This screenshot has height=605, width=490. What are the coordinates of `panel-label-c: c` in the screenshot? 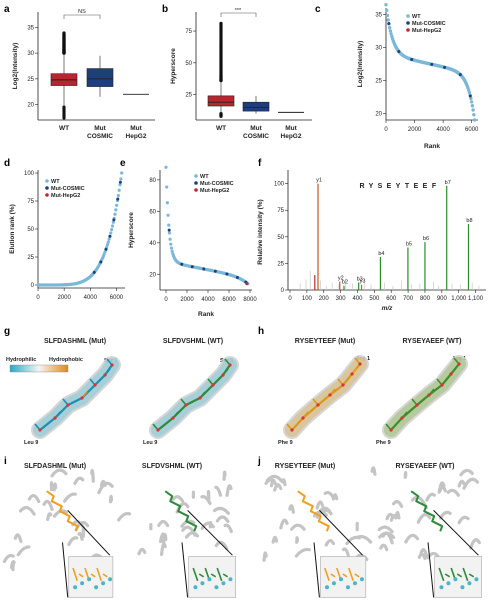 It's located at (318, 9).